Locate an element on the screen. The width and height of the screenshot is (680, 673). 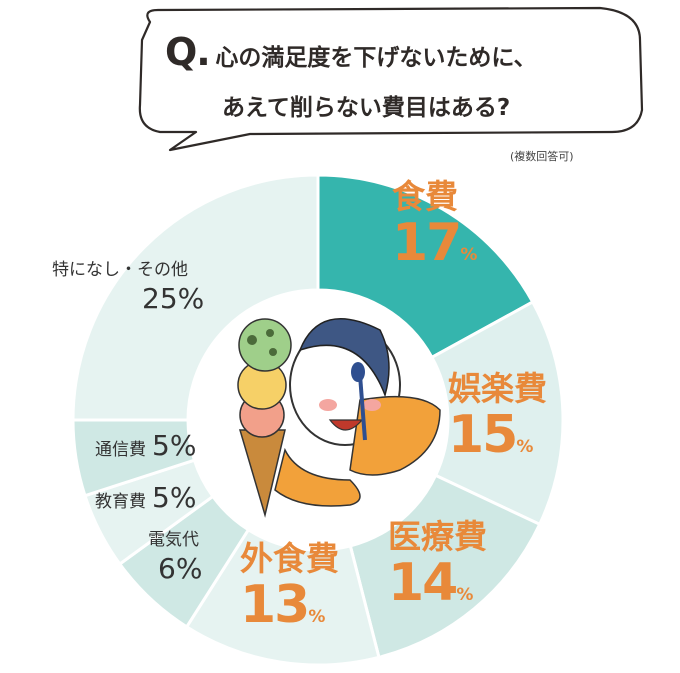
slice-label-value: 14 is located at coordinates (423, 583).